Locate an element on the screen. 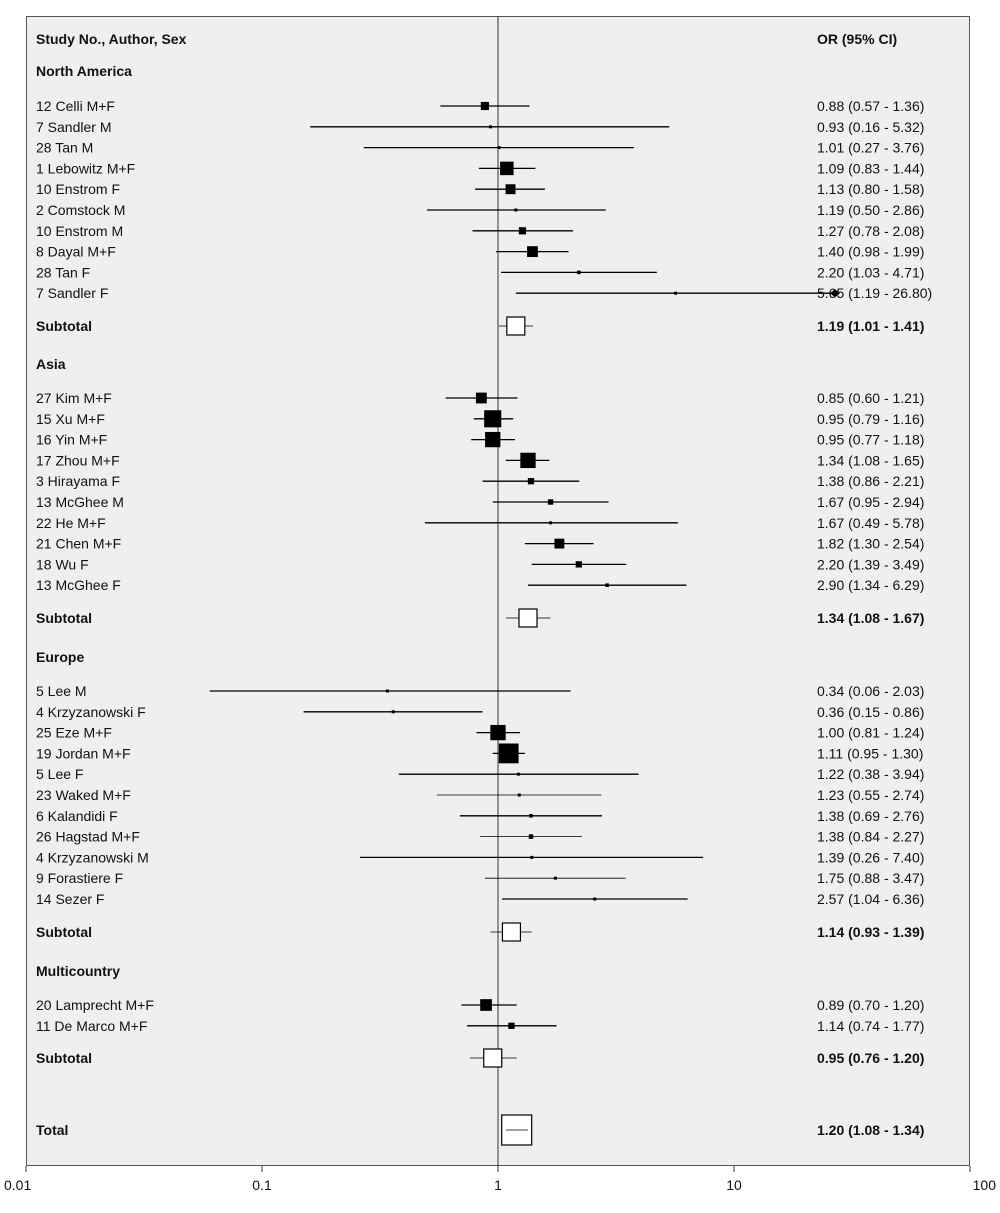 This screenshot has width=1000, height=1213. study-label: 17 Zhou M+F is located at coordinates (78, 460).